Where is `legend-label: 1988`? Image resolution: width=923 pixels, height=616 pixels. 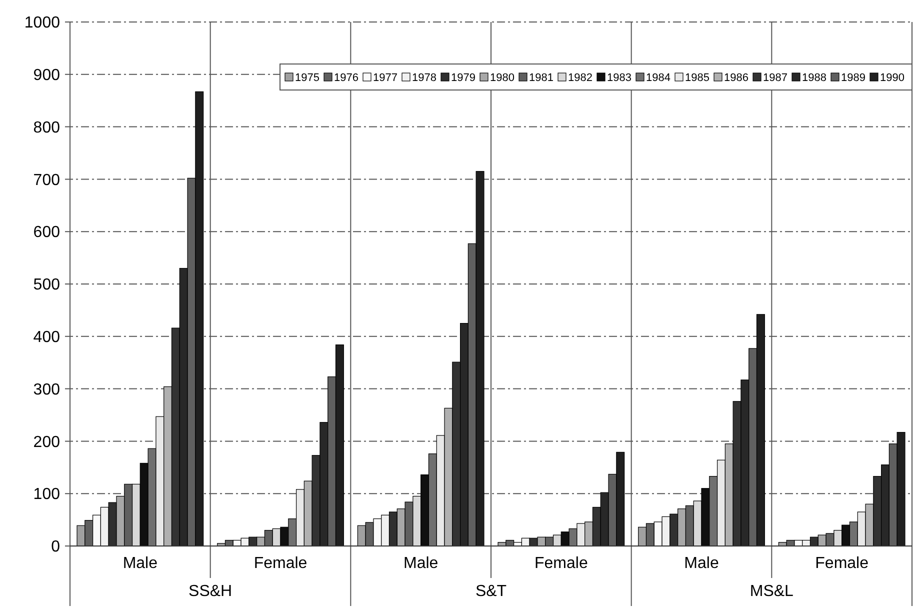
legend-label: 1988 is located at coordinates (814, 78).